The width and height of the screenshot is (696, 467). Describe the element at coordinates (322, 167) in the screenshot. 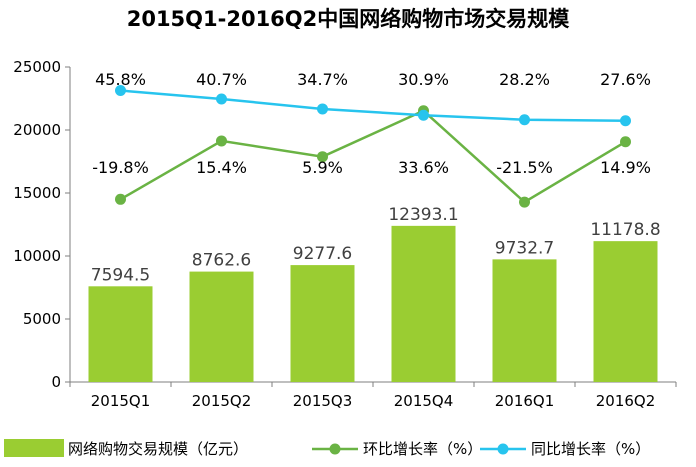

I see `series-point-label: 5.9%` at that location.